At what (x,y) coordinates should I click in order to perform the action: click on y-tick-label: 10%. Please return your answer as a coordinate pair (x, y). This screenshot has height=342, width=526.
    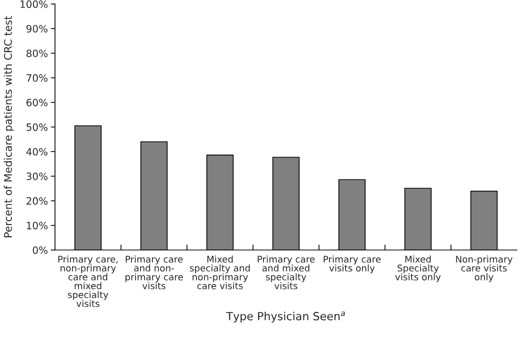
    Looking at the image, I should click on (37, 226).